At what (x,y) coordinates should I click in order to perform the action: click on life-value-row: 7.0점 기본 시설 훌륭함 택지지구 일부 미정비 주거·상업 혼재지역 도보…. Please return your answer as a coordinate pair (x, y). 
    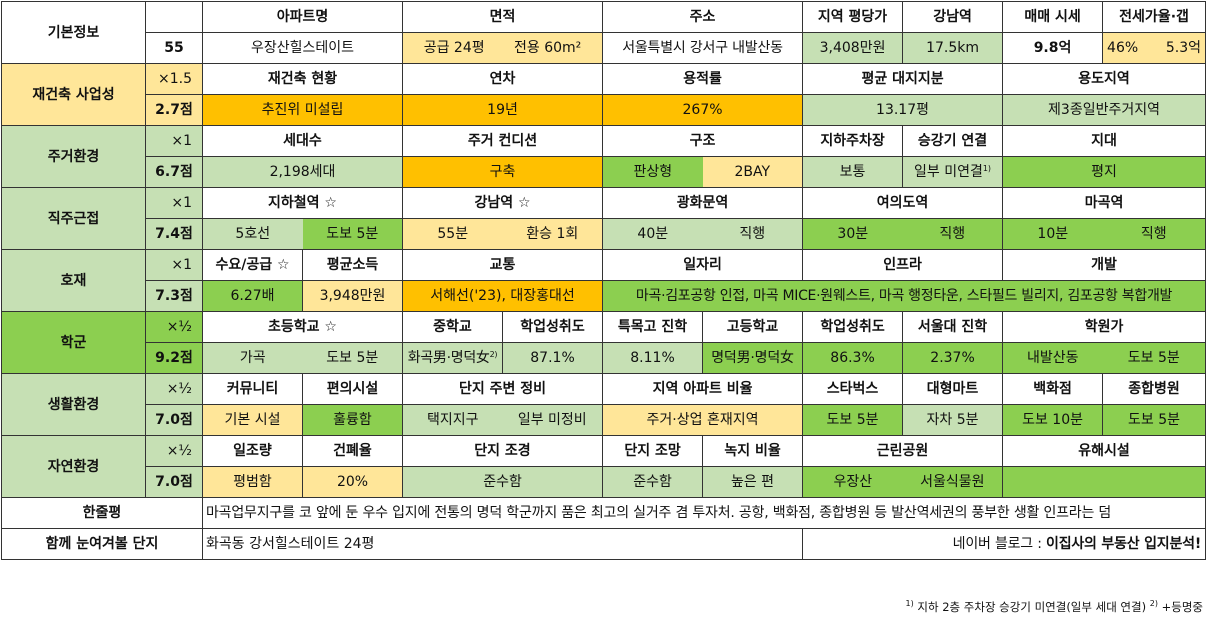
    Looking at the image, I should click on (604, 420).